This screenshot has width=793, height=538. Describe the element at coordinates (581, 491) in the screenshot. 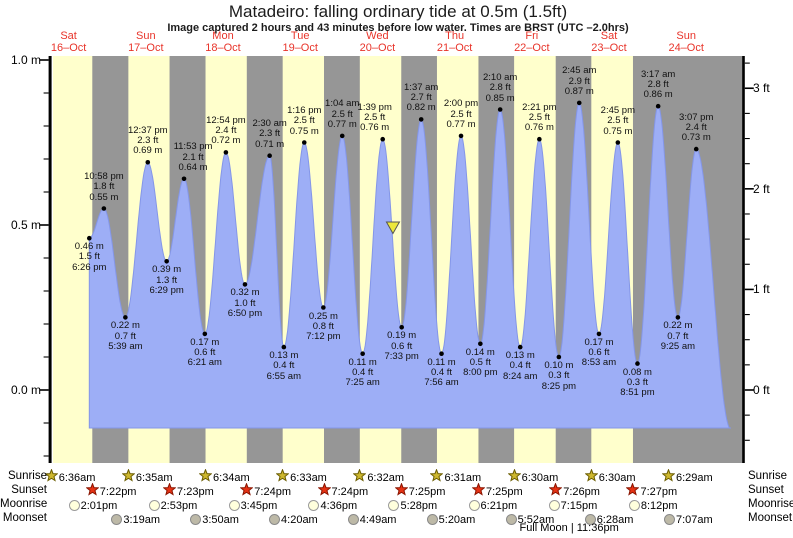

I see `sunset-time: 7:26pm` at that location.